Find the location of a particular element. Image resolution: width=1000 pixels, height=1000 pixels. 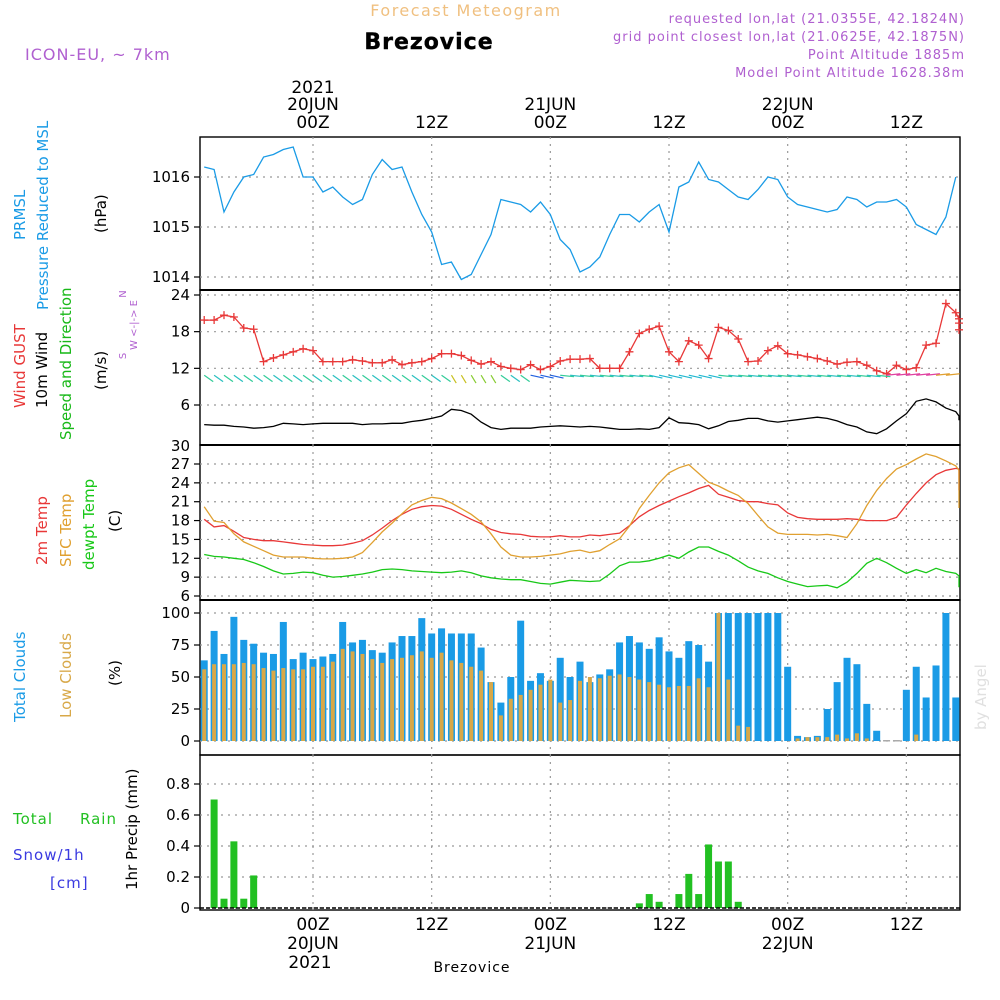

bottom-time-label: 12Z is located at coordinates (431, 925).